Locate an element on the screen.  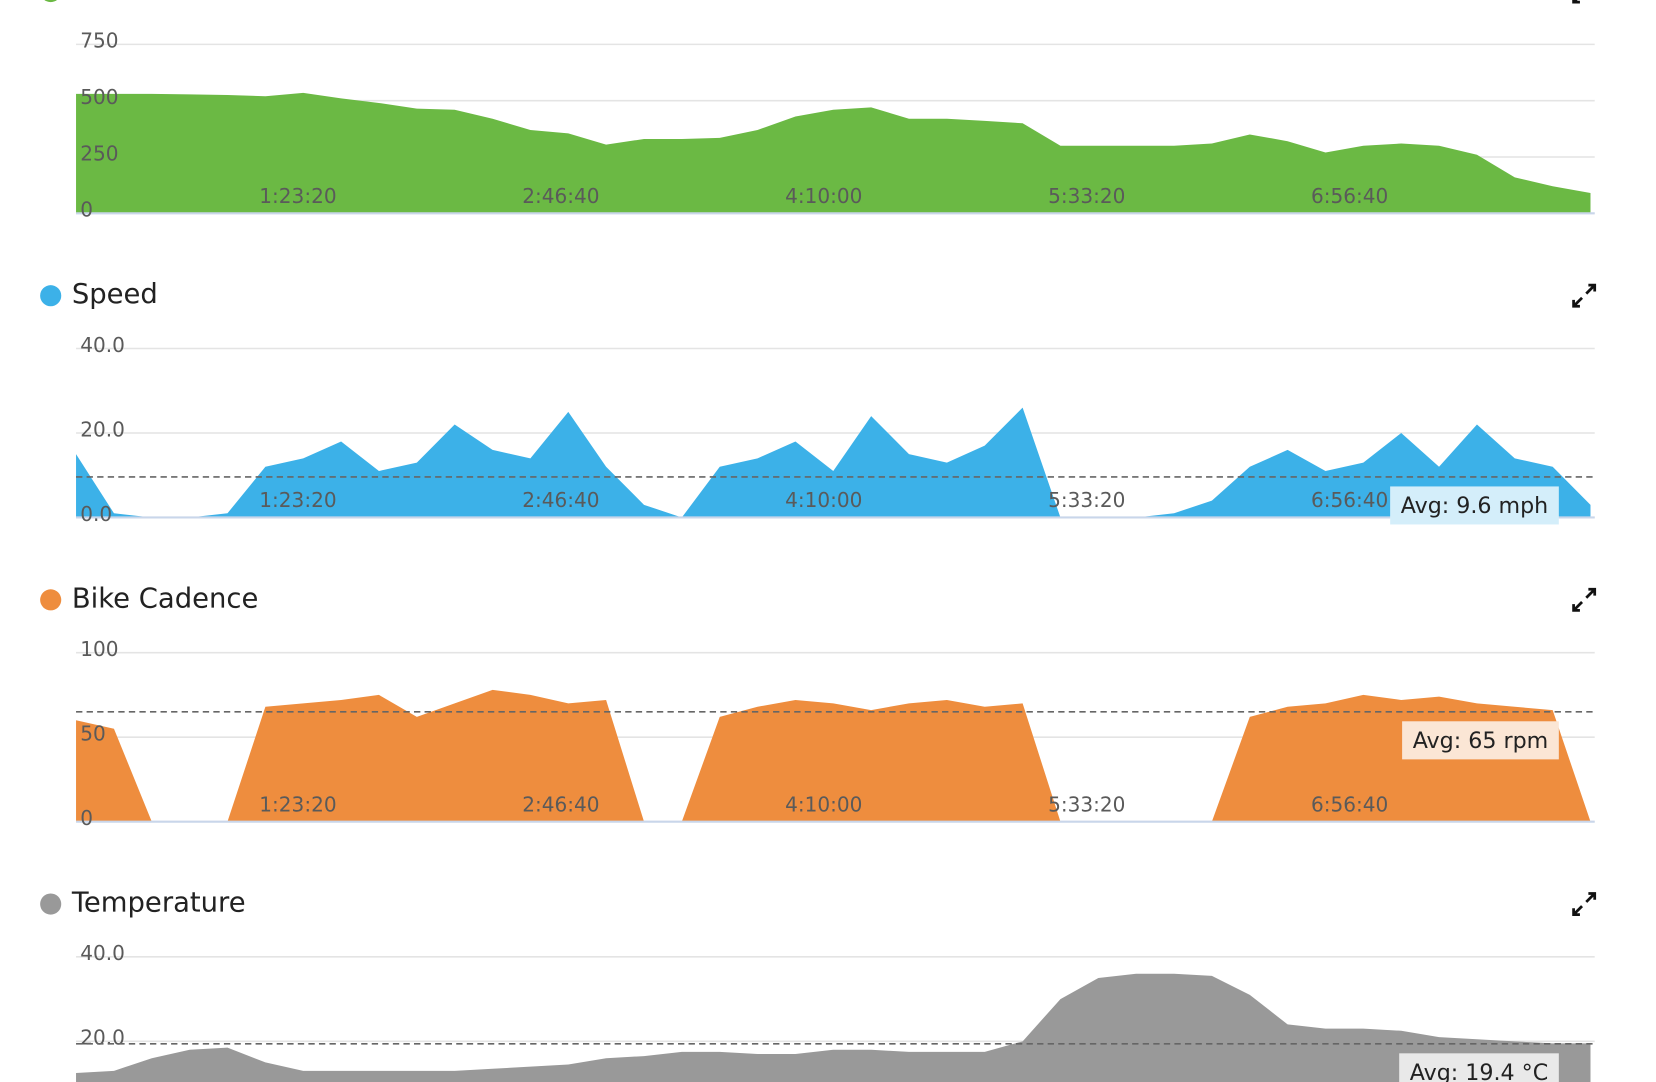
chart-title: Temperature is located at coordinates (158, 903).